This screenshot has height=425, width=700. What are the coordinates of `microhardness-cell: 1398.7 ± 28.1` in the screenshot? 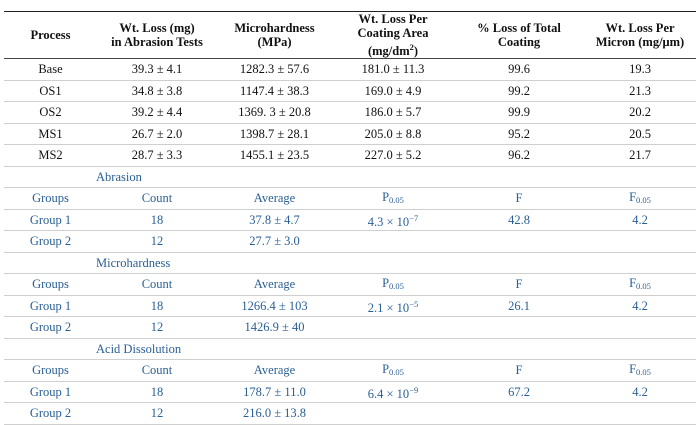 It's located at (274, 134).